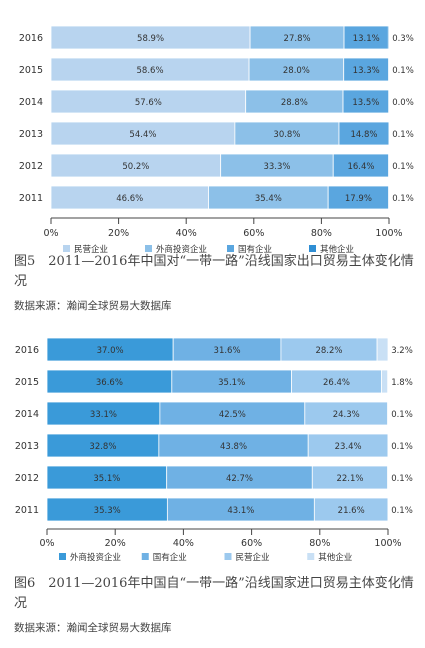 Image resolution: width=425 pixels, height=648 pixels. Describe the element at coordinates (351, 511) in the screenshot. I see `data-label: 21.6%` at that location.